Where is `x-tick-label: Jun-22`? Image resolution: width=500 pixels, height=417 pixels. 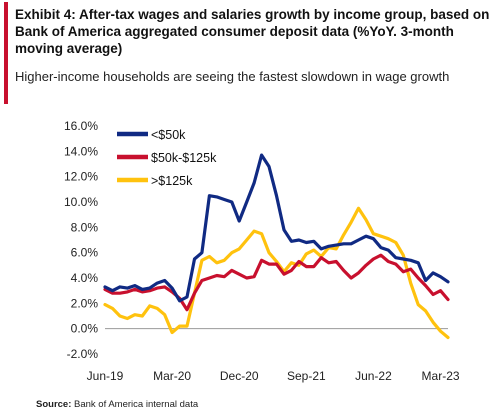 x-tick-label: Jun-22 is located at coordinates (373, 376).